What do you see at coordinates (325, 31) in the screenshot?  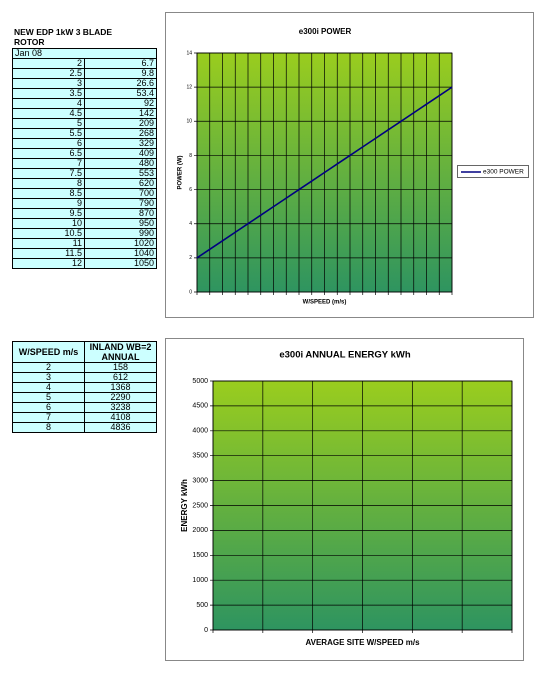 I see `chart-title: e300i POWER` at bounding box center [325, 31].